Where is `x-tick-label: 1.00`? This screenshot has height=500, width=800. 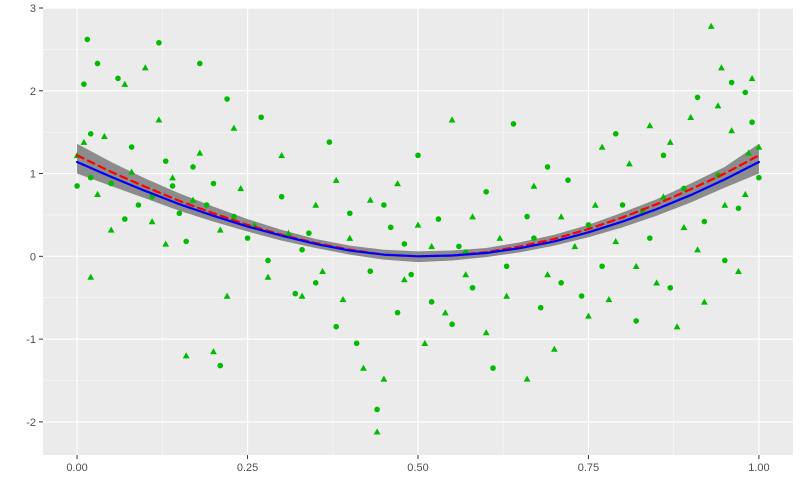
x-tick-label: 1.00 is located at coordinates (758, 468).